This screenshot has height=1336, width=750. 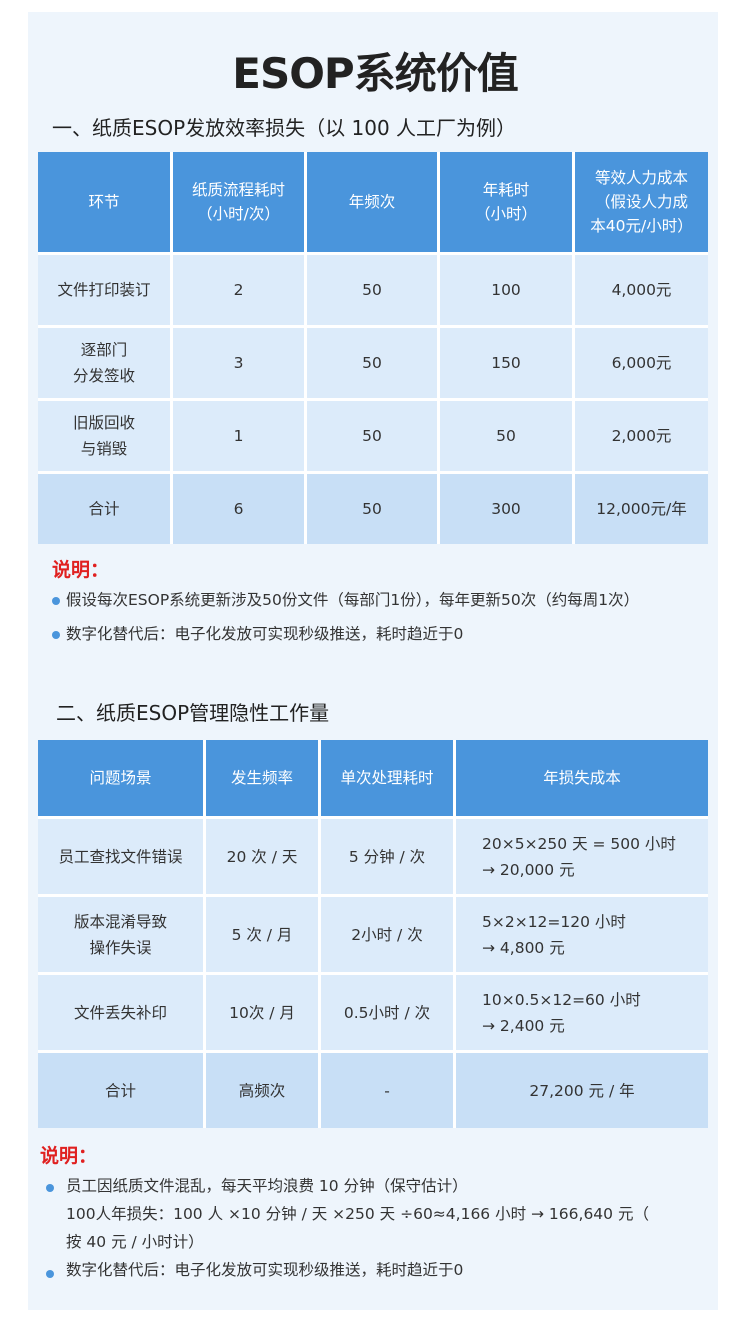 What do you see at coordinates (120, 778) in the screenshot?
I see `column-header: 问题场景` at bounding box center [120, 778].